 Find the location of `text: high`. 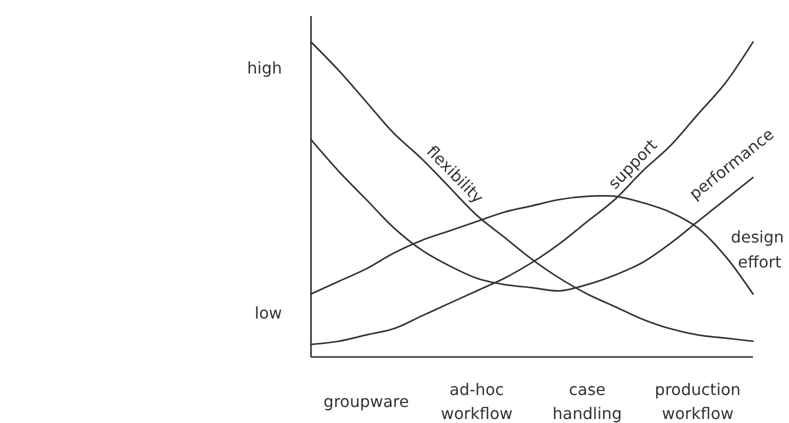

text: high is located at coordinates (264, 68).